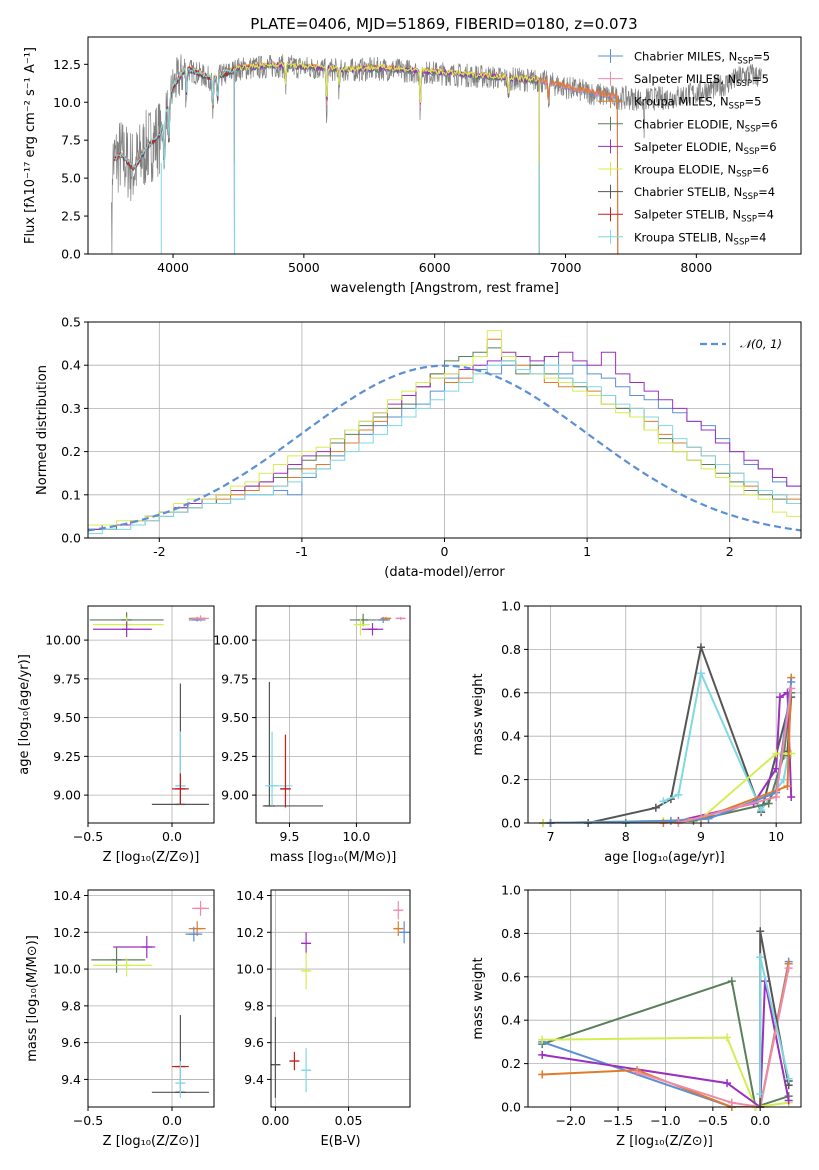 This screenshot has height=1170, width=819. What do you see at coordinates (63, 640) in the screenshot?
I see `y-tick-label: 10.00` at bounding box center [63, 640].